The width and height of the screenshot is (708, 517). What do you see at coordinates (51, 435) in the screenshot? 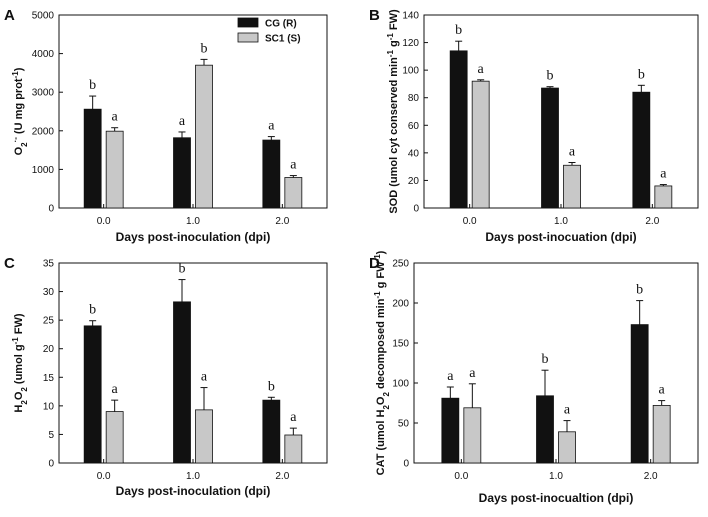
I see `y-tick-label: 5` at bounding box center [51, 435].